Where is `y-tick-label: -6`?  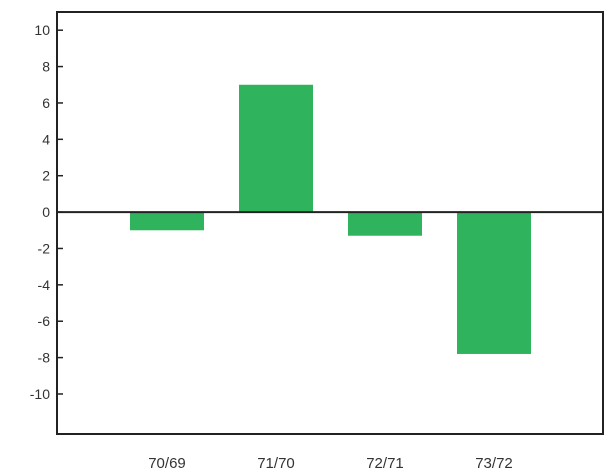 y-tick-label: -6 is located at coordinates (44, 321).